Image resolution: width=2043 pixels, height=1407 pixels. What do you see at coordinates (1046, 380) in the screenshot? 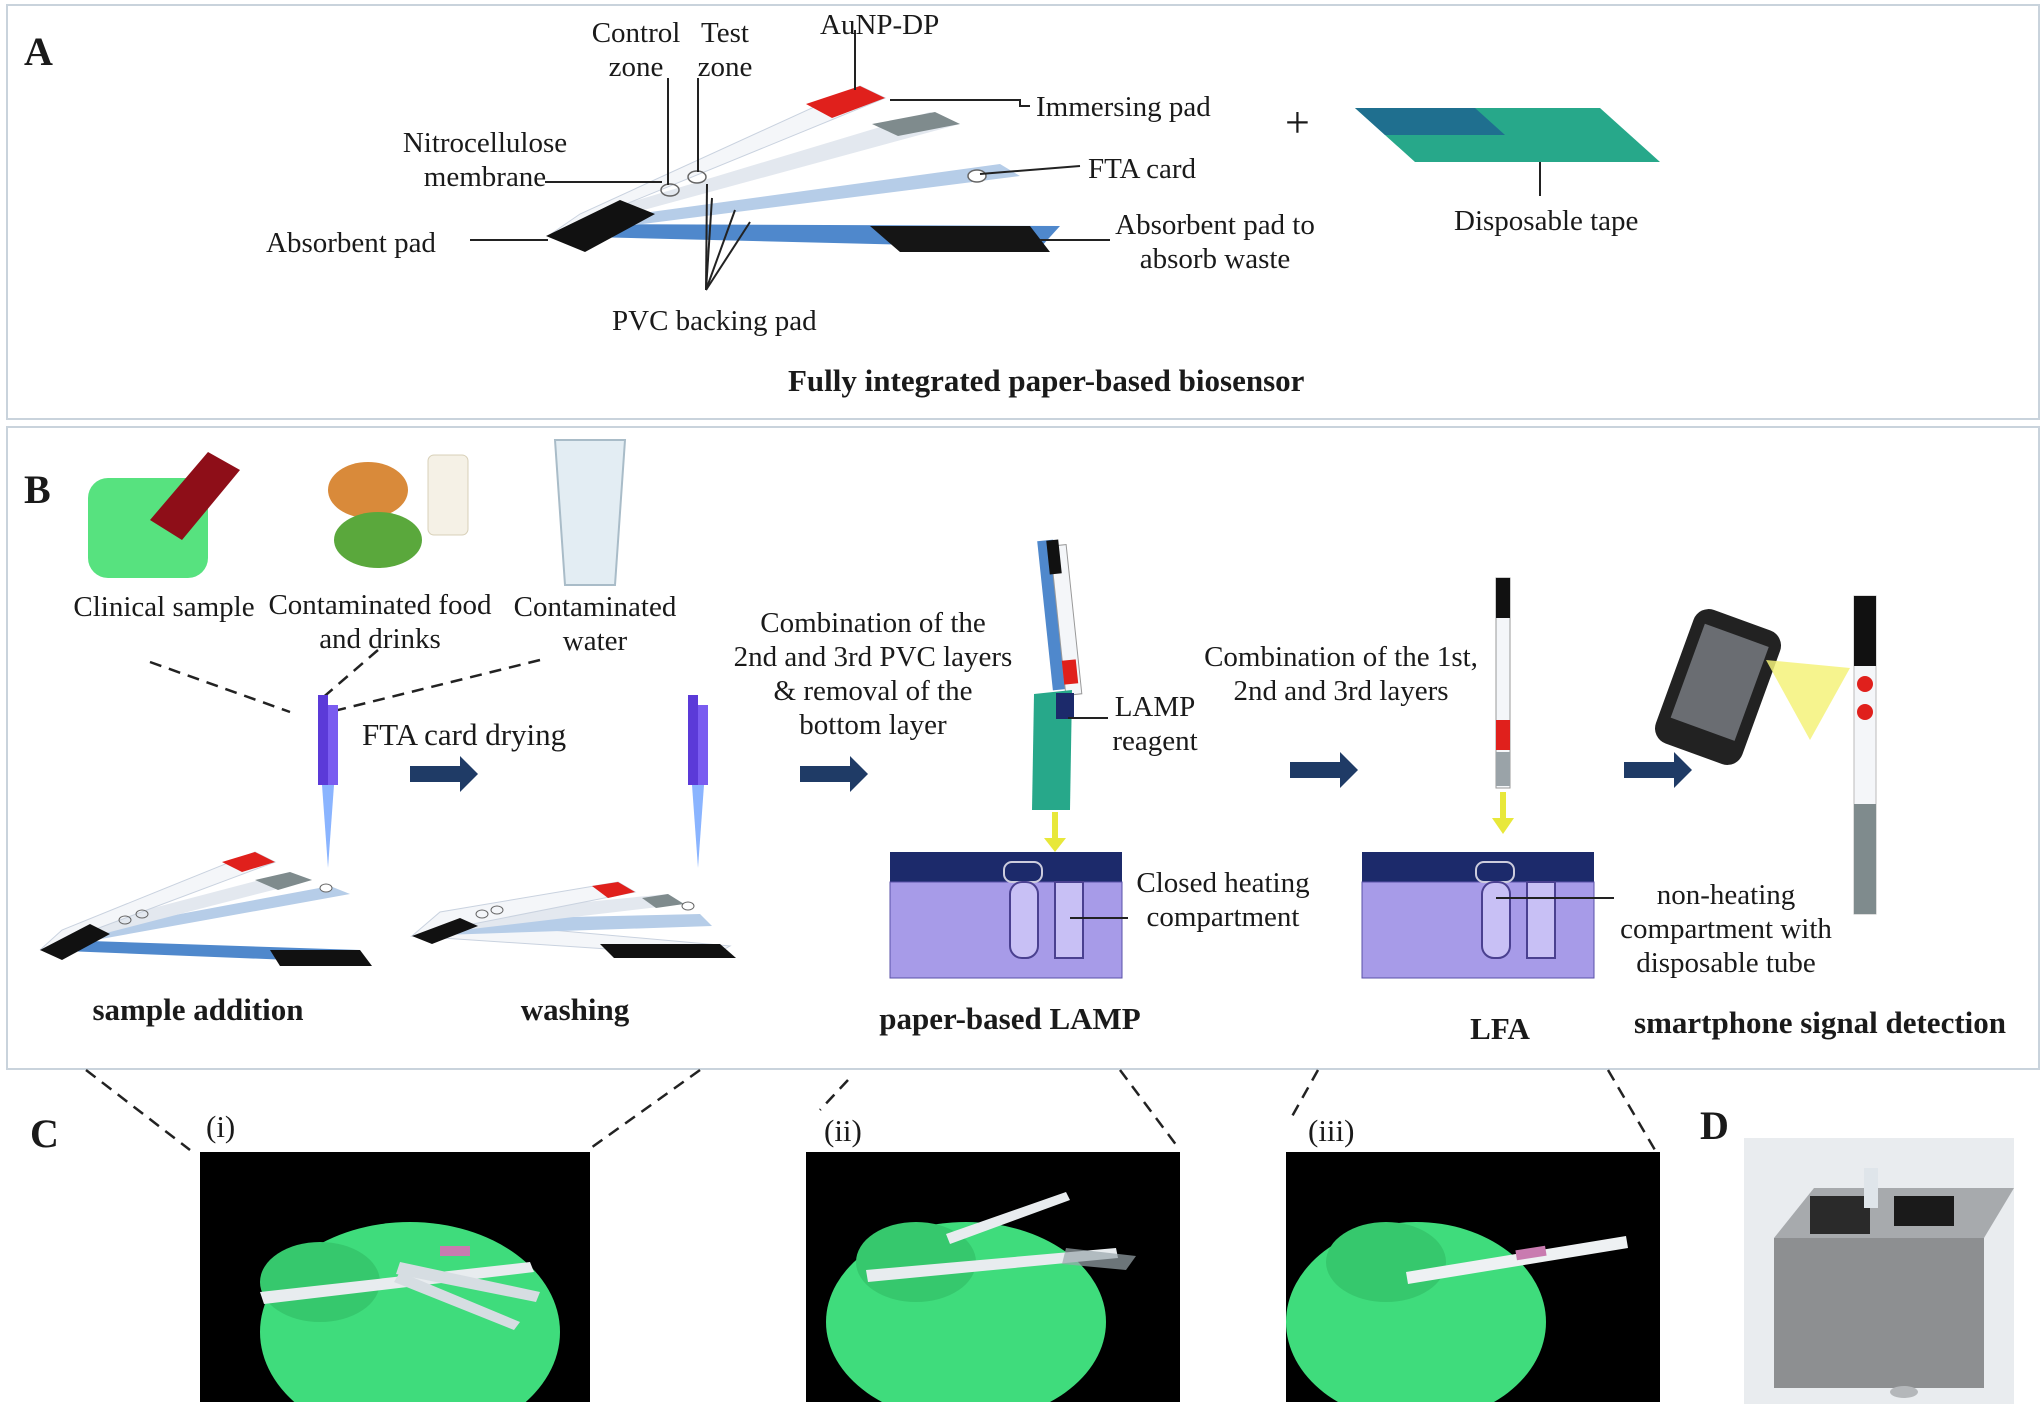
I see `panel-a-caption: Fully integrated paper-based biosensor` at bounding box center [1046, 380].